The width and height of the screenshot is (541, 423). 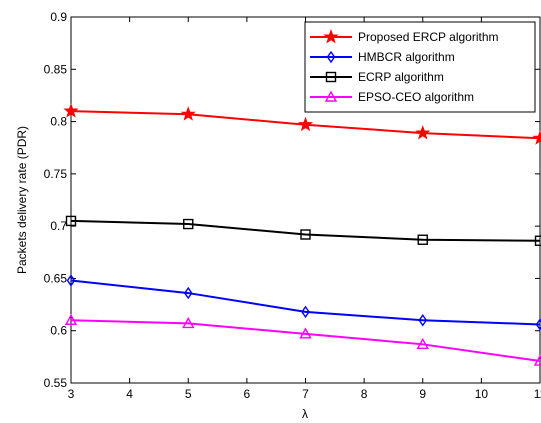 What do you see at coordinates (247, 394) in the screenshot?
I see `x-tick-label: 6` at bounding box center [247, 394].